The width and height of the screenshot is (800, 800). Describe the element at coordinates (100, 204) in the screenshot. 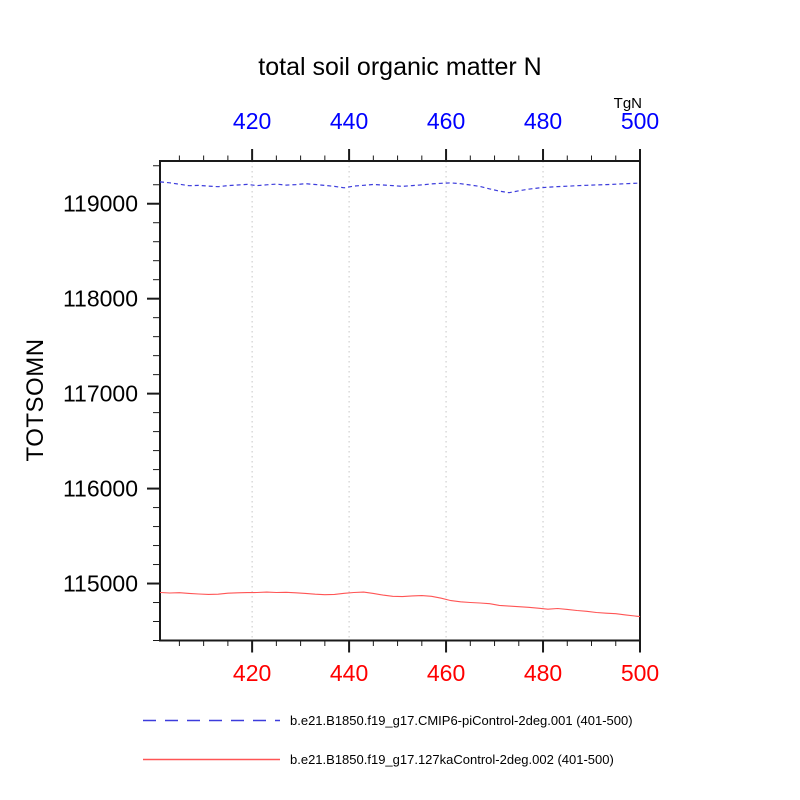

I see `y-axis-tick-label: 119000` at that location.